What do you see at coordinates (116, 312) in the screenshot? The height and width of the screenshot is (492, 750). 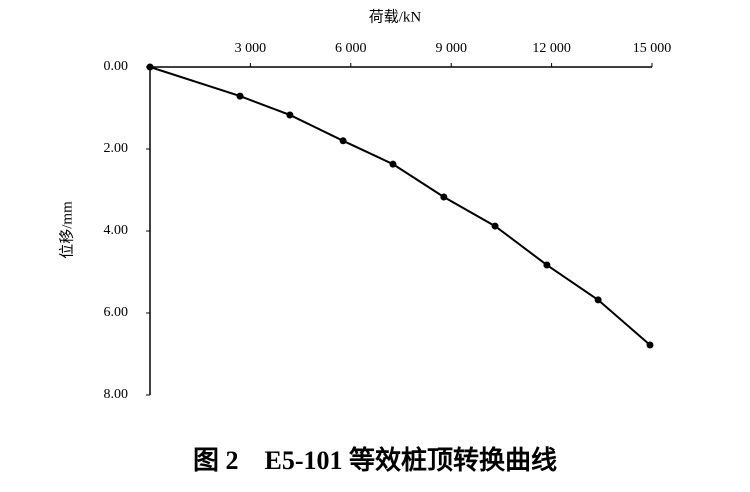 I see `y-tick-label: 6.00` at bounding box center [116, 312].